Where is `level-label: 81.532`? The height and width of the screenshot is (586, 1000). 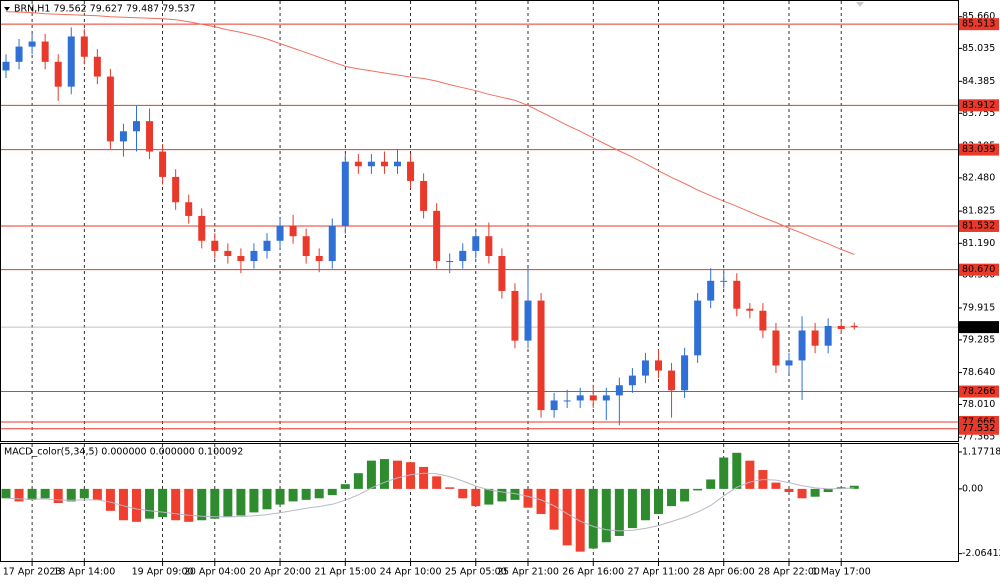
level-label: 81.532 is located at coordinates (978, 225).